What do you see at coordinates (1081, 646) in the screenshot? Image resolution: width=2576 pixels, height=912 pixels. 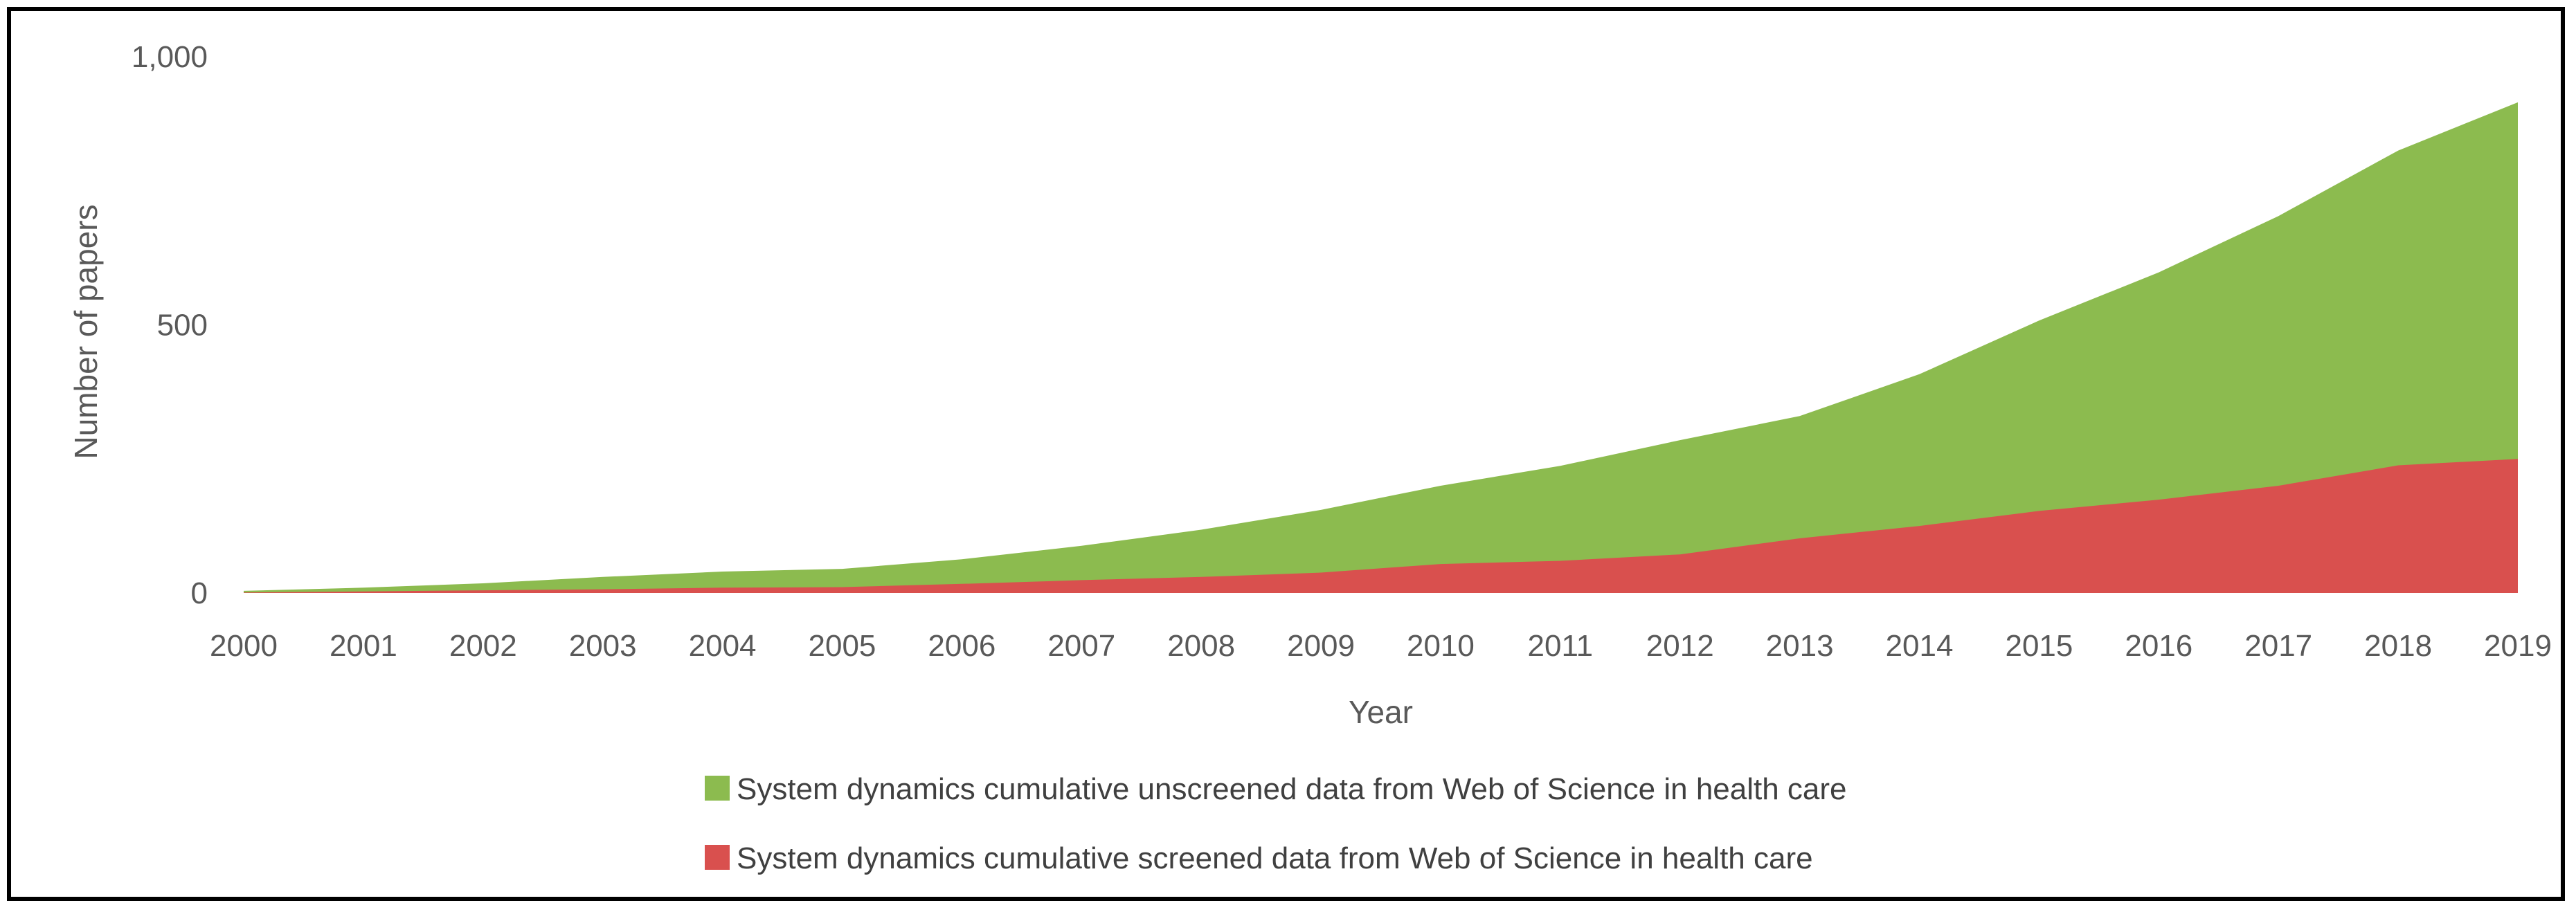 I see `x-tick-label: 2007` at bounding box center [1081, 646].